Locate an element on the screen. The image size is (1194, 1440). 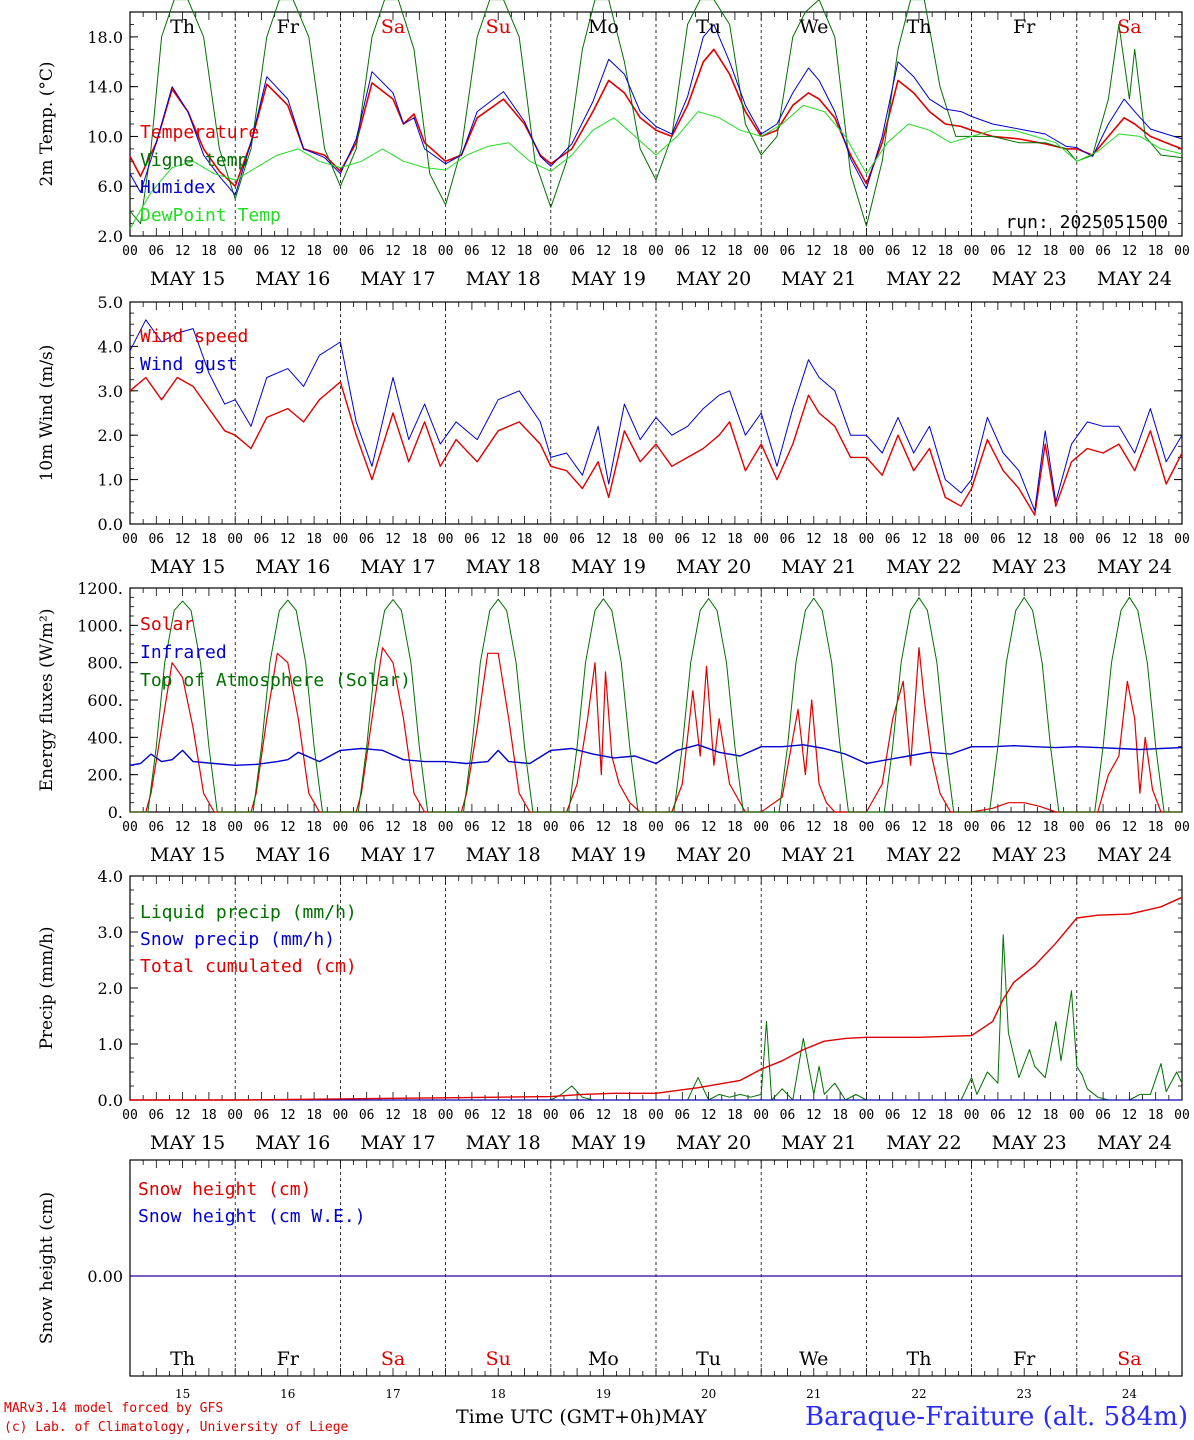
y-tick-label: 4.0 is located at coordinates (110, 876).